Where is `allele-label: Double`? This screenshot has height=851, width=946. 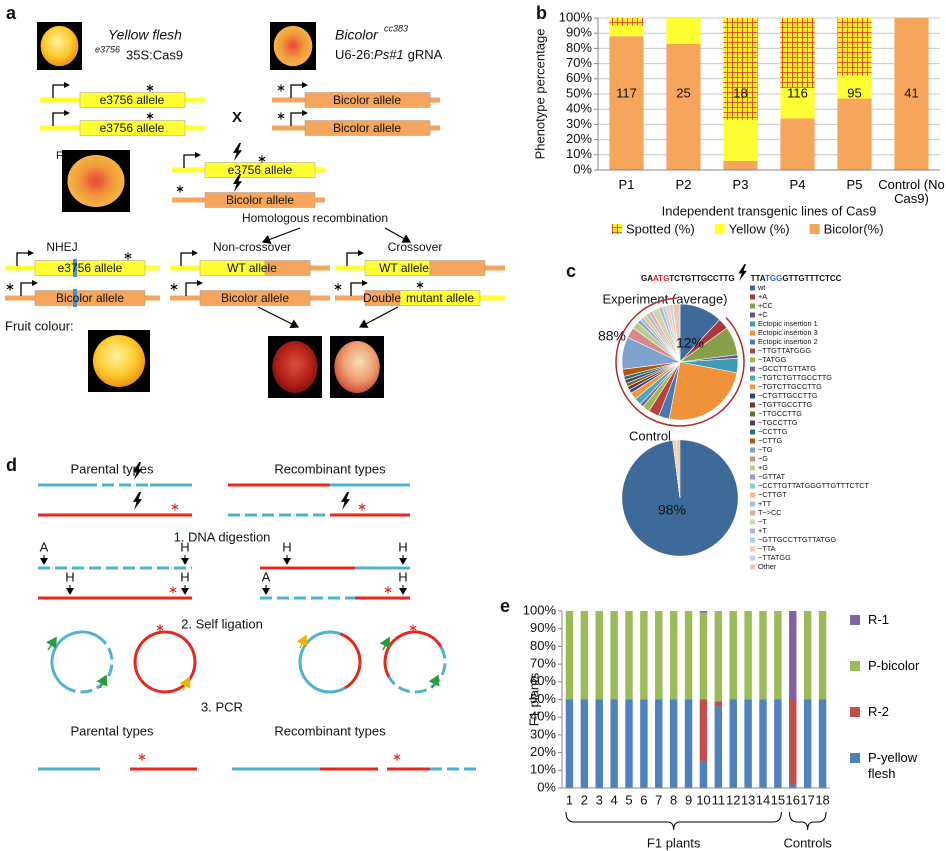
allele-label: Double is located at coordinates (382, 298).